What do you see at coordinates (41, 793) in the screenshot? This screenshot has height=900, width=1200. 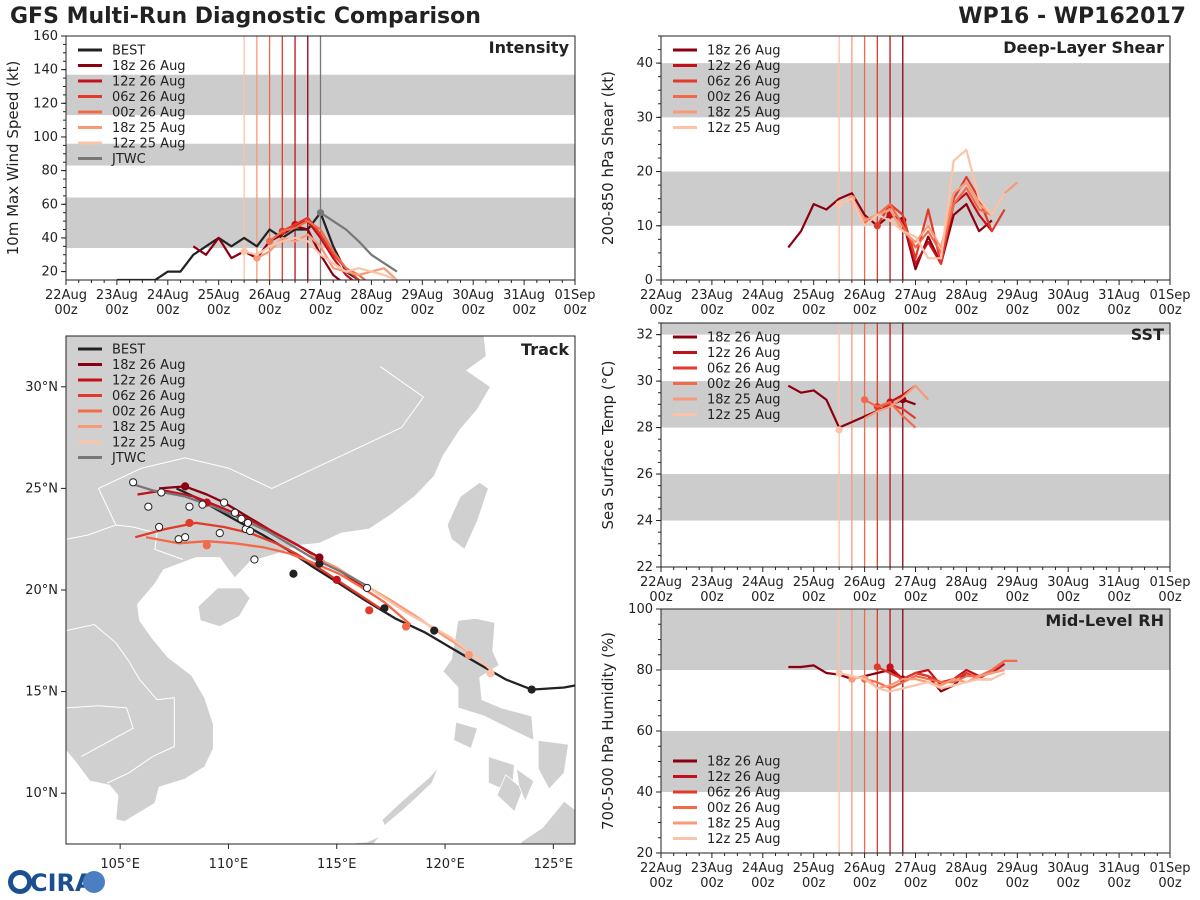 I see `y-tick-label: 10°N` at bounding box center [41, 793].